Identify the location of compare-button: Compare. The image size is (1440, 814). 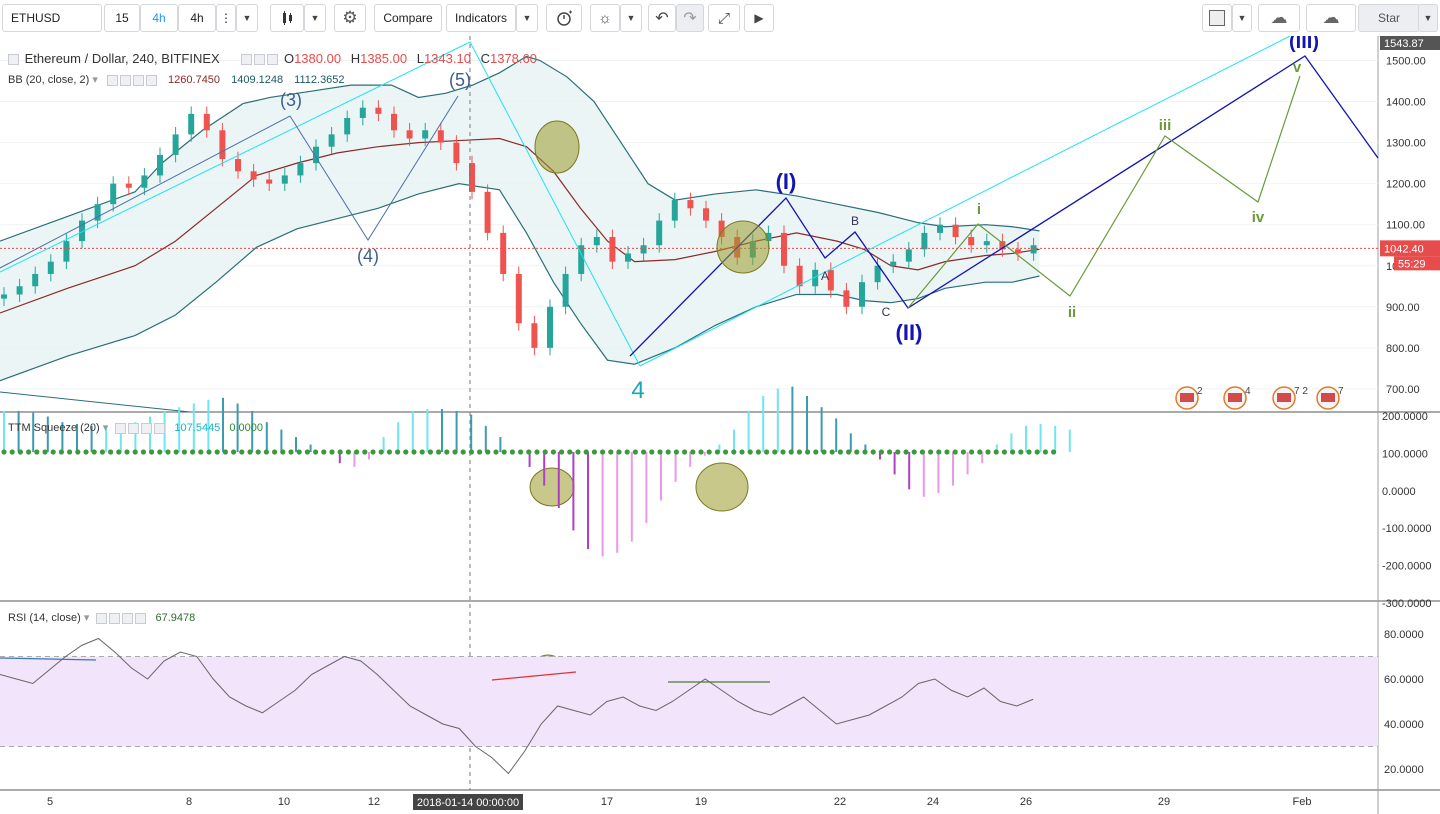
(408, 18).